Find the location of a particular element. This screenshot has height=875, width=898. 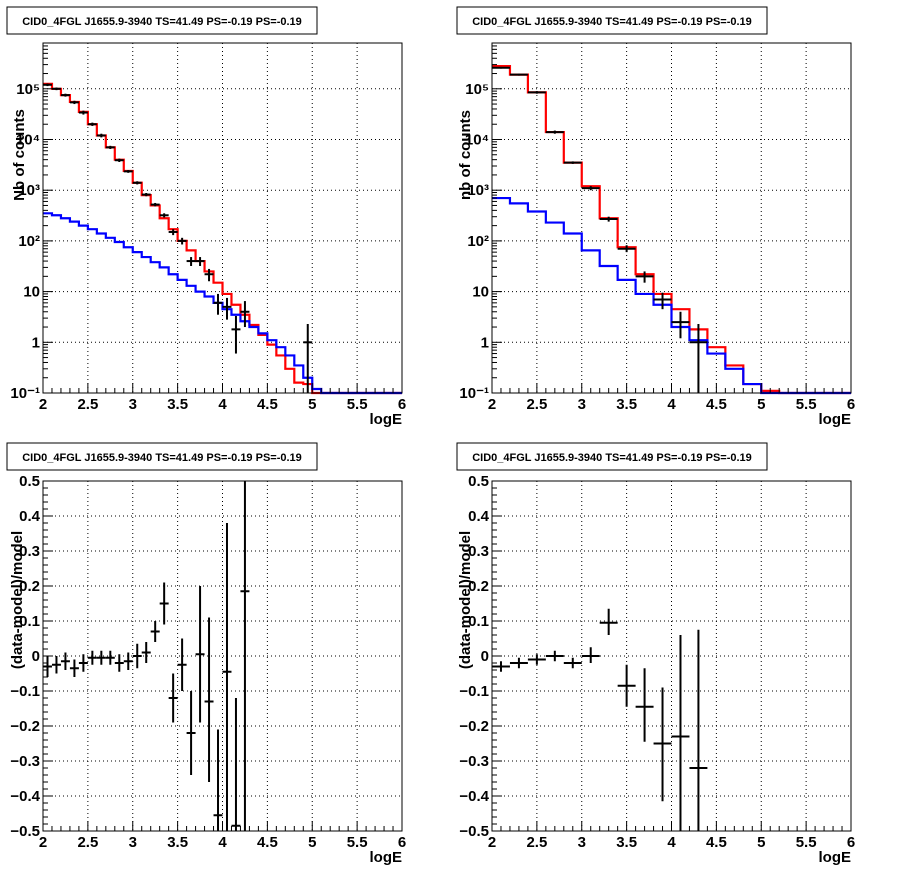

y-axis-label: nb of counts is located at coordinates (465, 155).